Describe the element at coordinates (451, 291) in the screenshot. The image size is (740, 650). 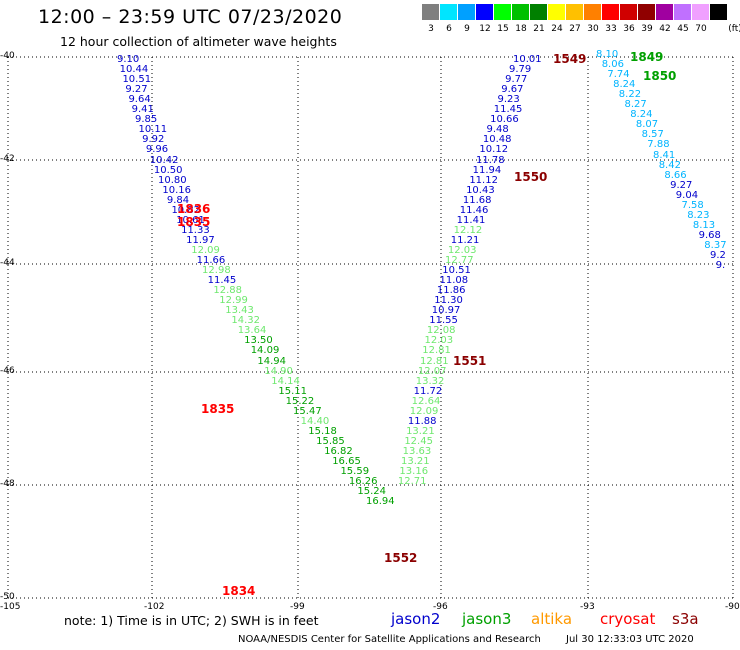
I see `swh-value: 11.86` at that location.